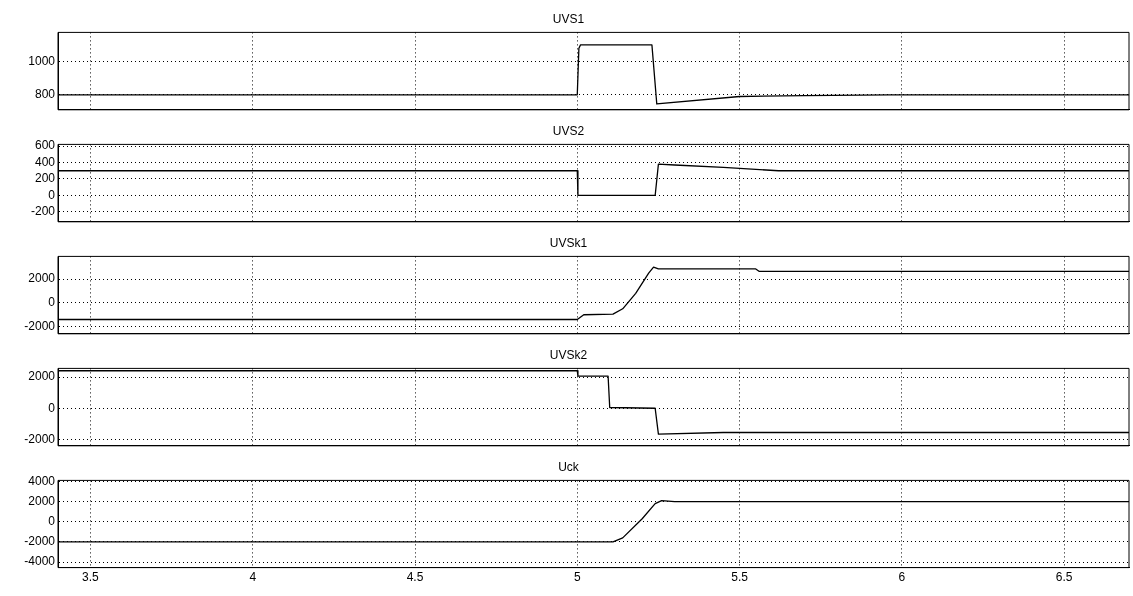  I want to click on x-tick-label: 6.5, so click(1064, 577).